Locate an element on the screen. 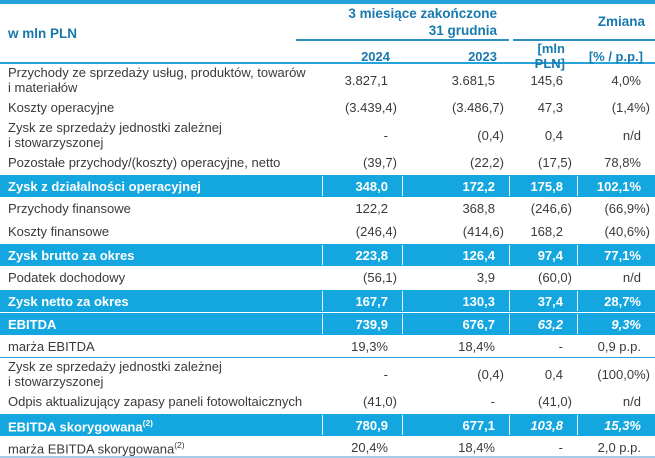 Image resolution: width=655 pixels, height=458 pixels. cell-2024: 20,4% is located at coordinates (369, 447).